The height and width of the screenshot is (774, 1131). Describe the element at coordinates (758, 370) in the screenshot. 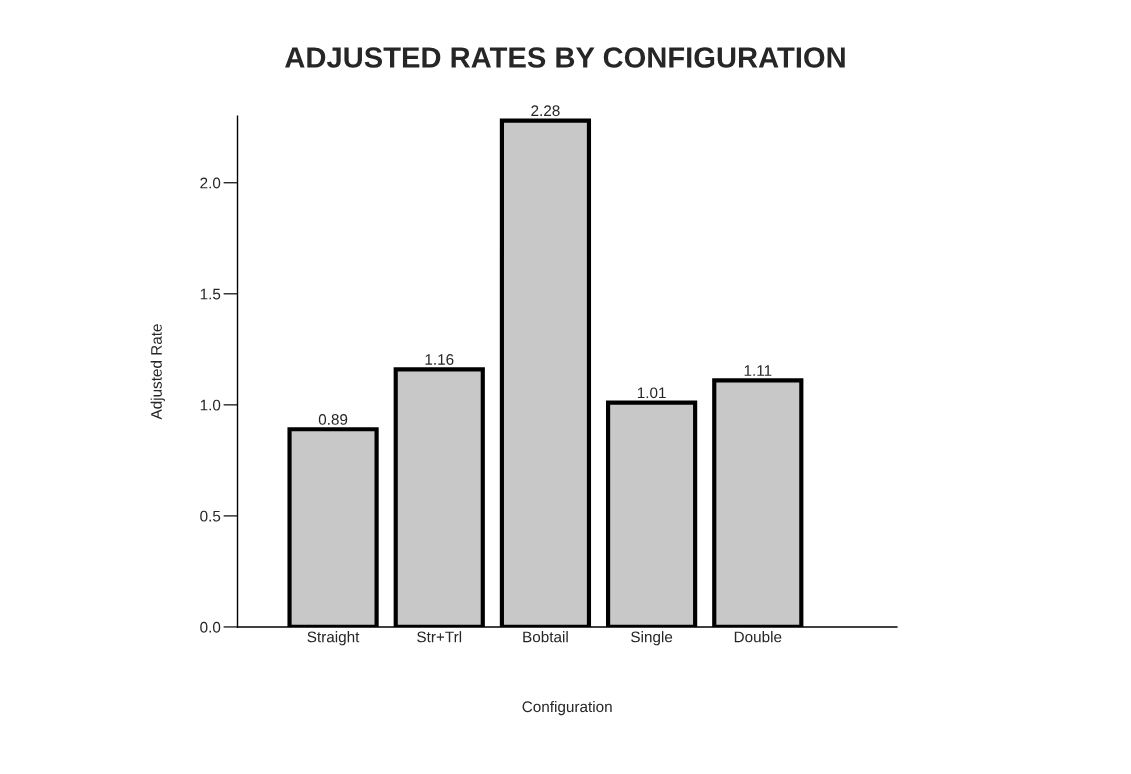

I see `data-label: 1.11` at that location.